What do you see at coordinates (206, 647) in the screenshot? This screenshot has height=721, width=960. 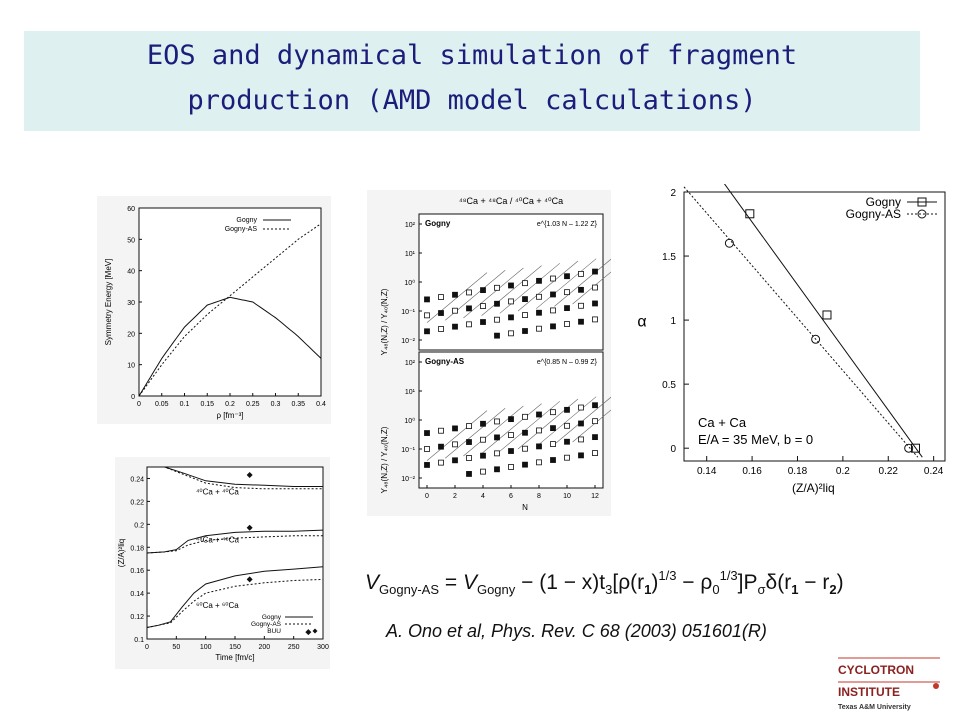 I see `x-tick-label: 100` at bounding box center [206, 647].